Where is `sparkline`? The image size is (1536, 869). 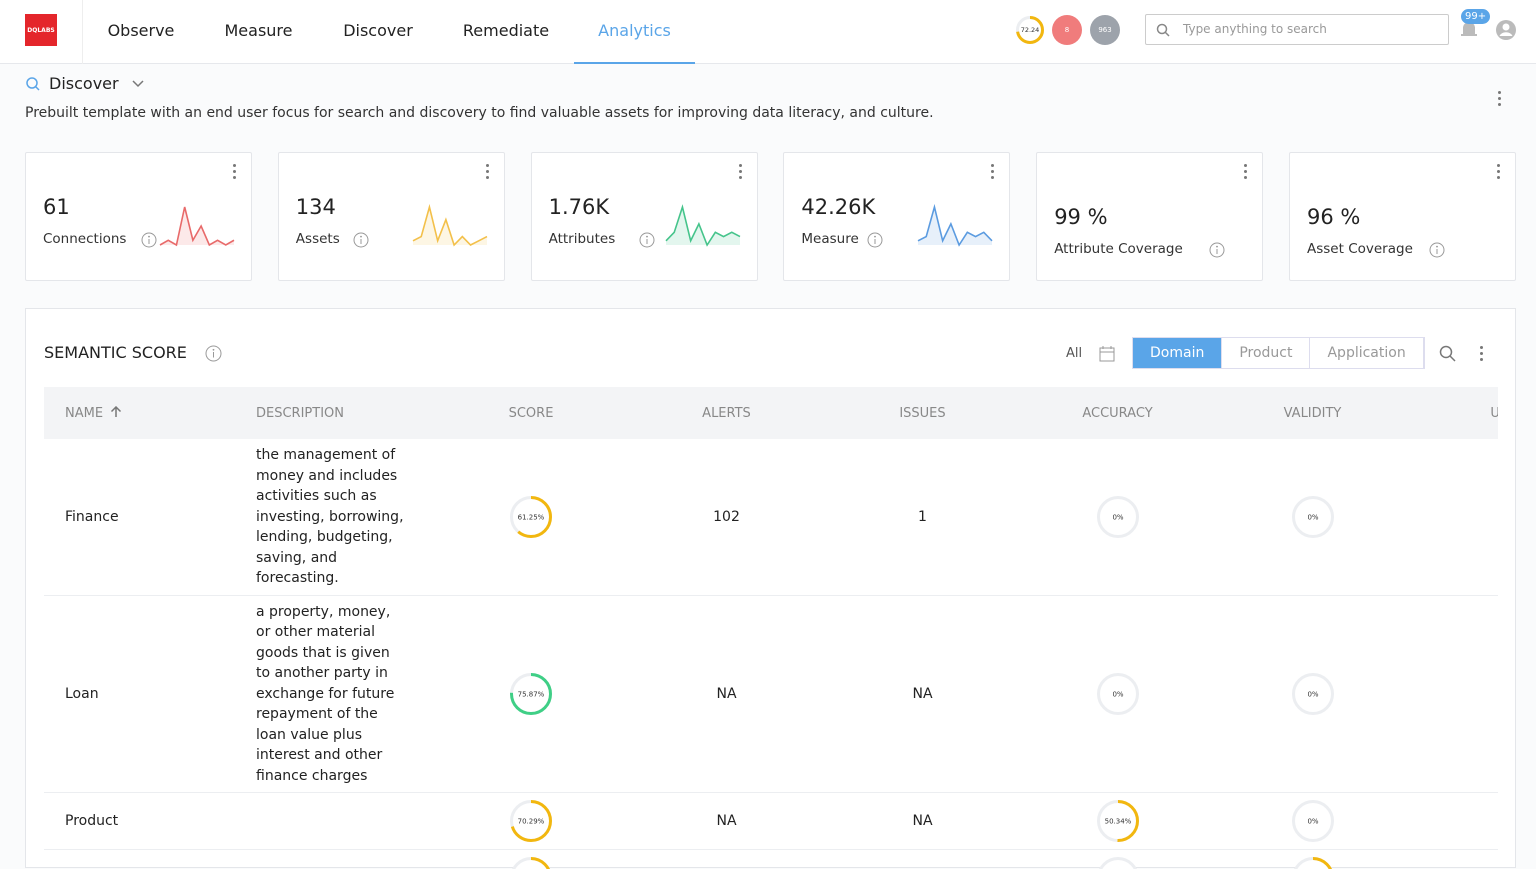 sparkline is located at coordinates (197, 225).